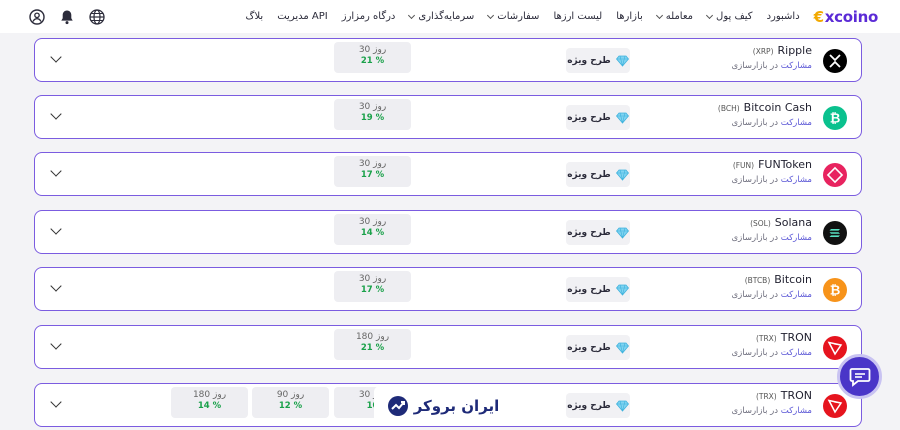  I want to click on globe-icon, so click(97, 17).